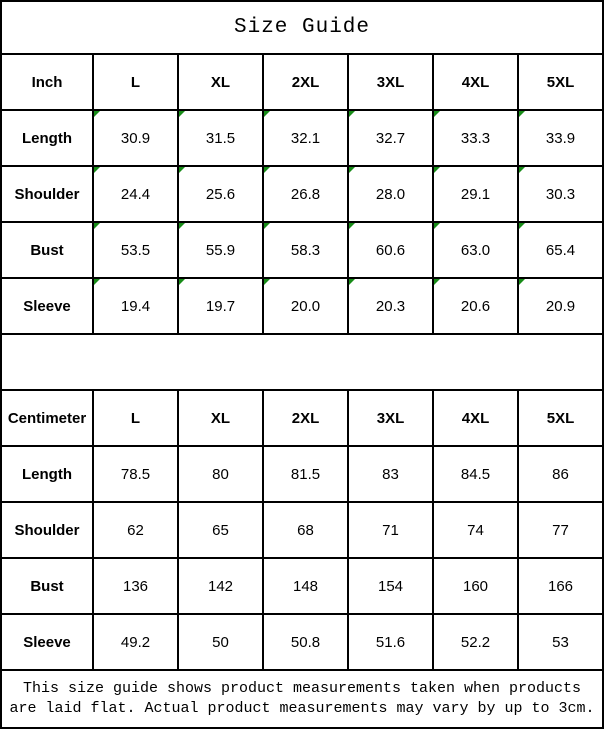 This screenshot has height=729, width=604. I want to click on measurement-cell: 77, so click(560, 530).